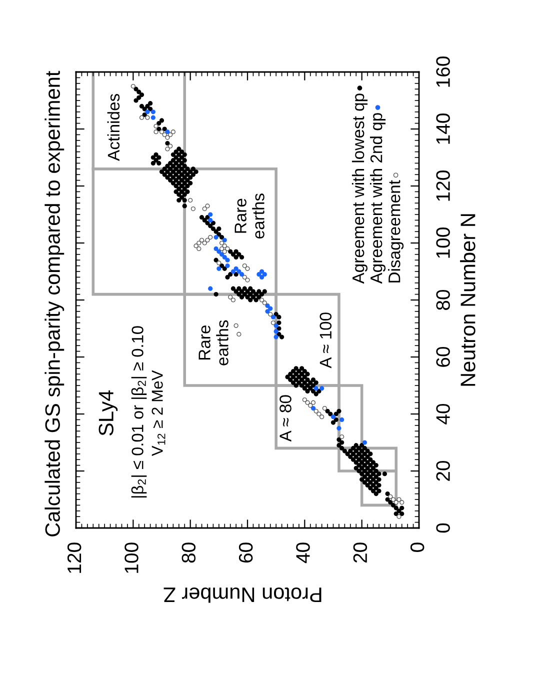 This screenshot has width=540, height=699. Describe the element at coordinates (443, 528) in the screenshot. I see `y-tick-label: 0` at that location.